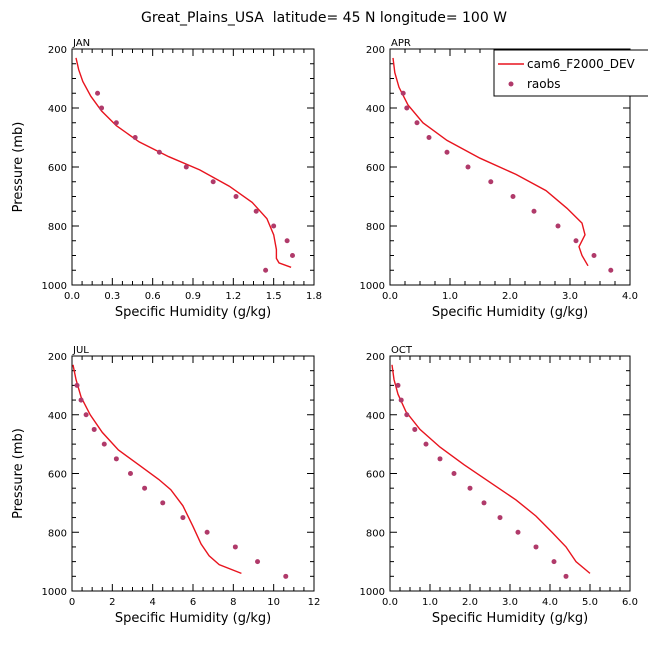 This screenshot has height=648, width=648. Describe the element at coordinates (402, 350) in the screenshot. I see `panel-label: OCT` at that location.